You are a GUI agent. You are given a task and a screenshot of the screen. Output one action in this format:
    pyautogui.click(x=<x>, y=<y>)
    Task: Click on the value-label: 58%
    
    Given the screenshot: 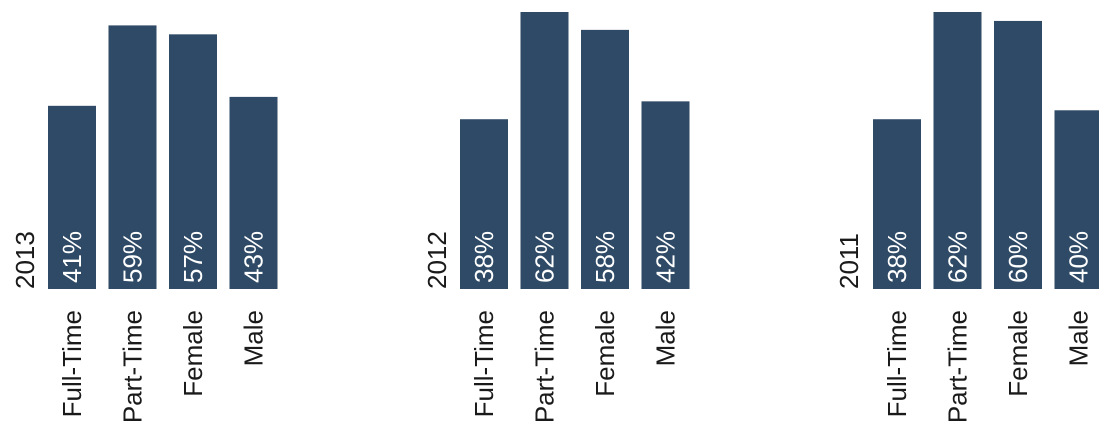 What is the action you would take?
    pyautogui.click(x=605, y=257)
    